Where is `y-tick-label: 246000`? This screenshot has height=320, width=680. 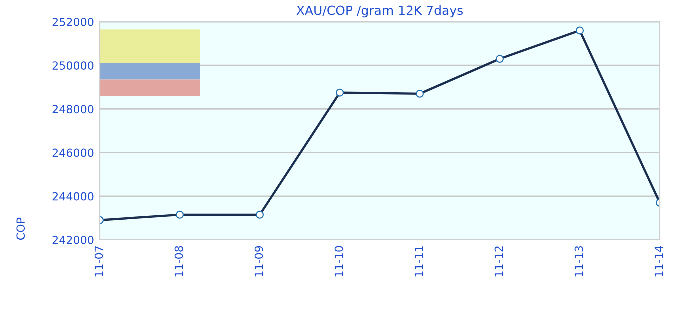 y-tick-label: 246000 is located at coordinates (73, 153).